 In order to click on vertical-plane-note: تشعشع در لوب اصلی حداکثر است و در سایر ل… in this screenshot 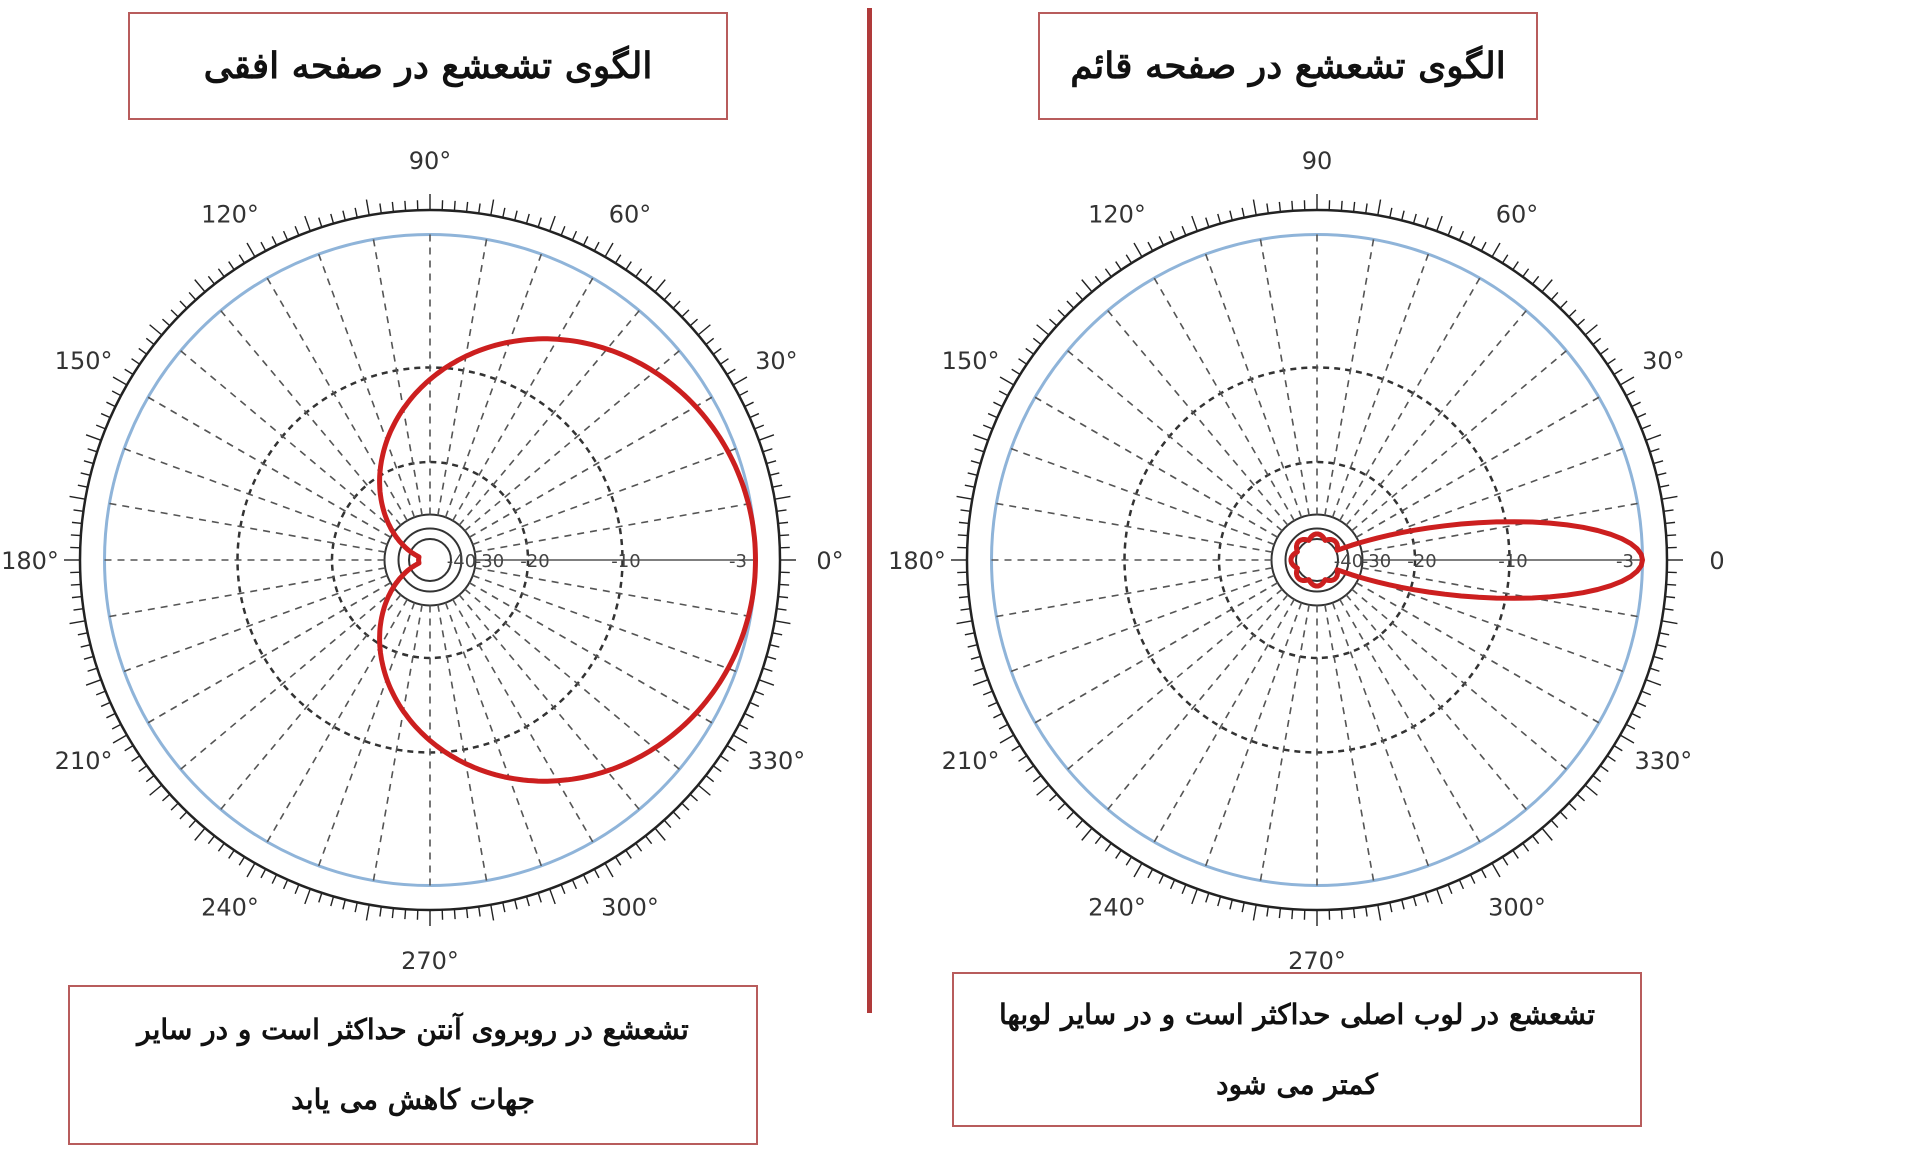, I will do `click(1297, 1049)`.